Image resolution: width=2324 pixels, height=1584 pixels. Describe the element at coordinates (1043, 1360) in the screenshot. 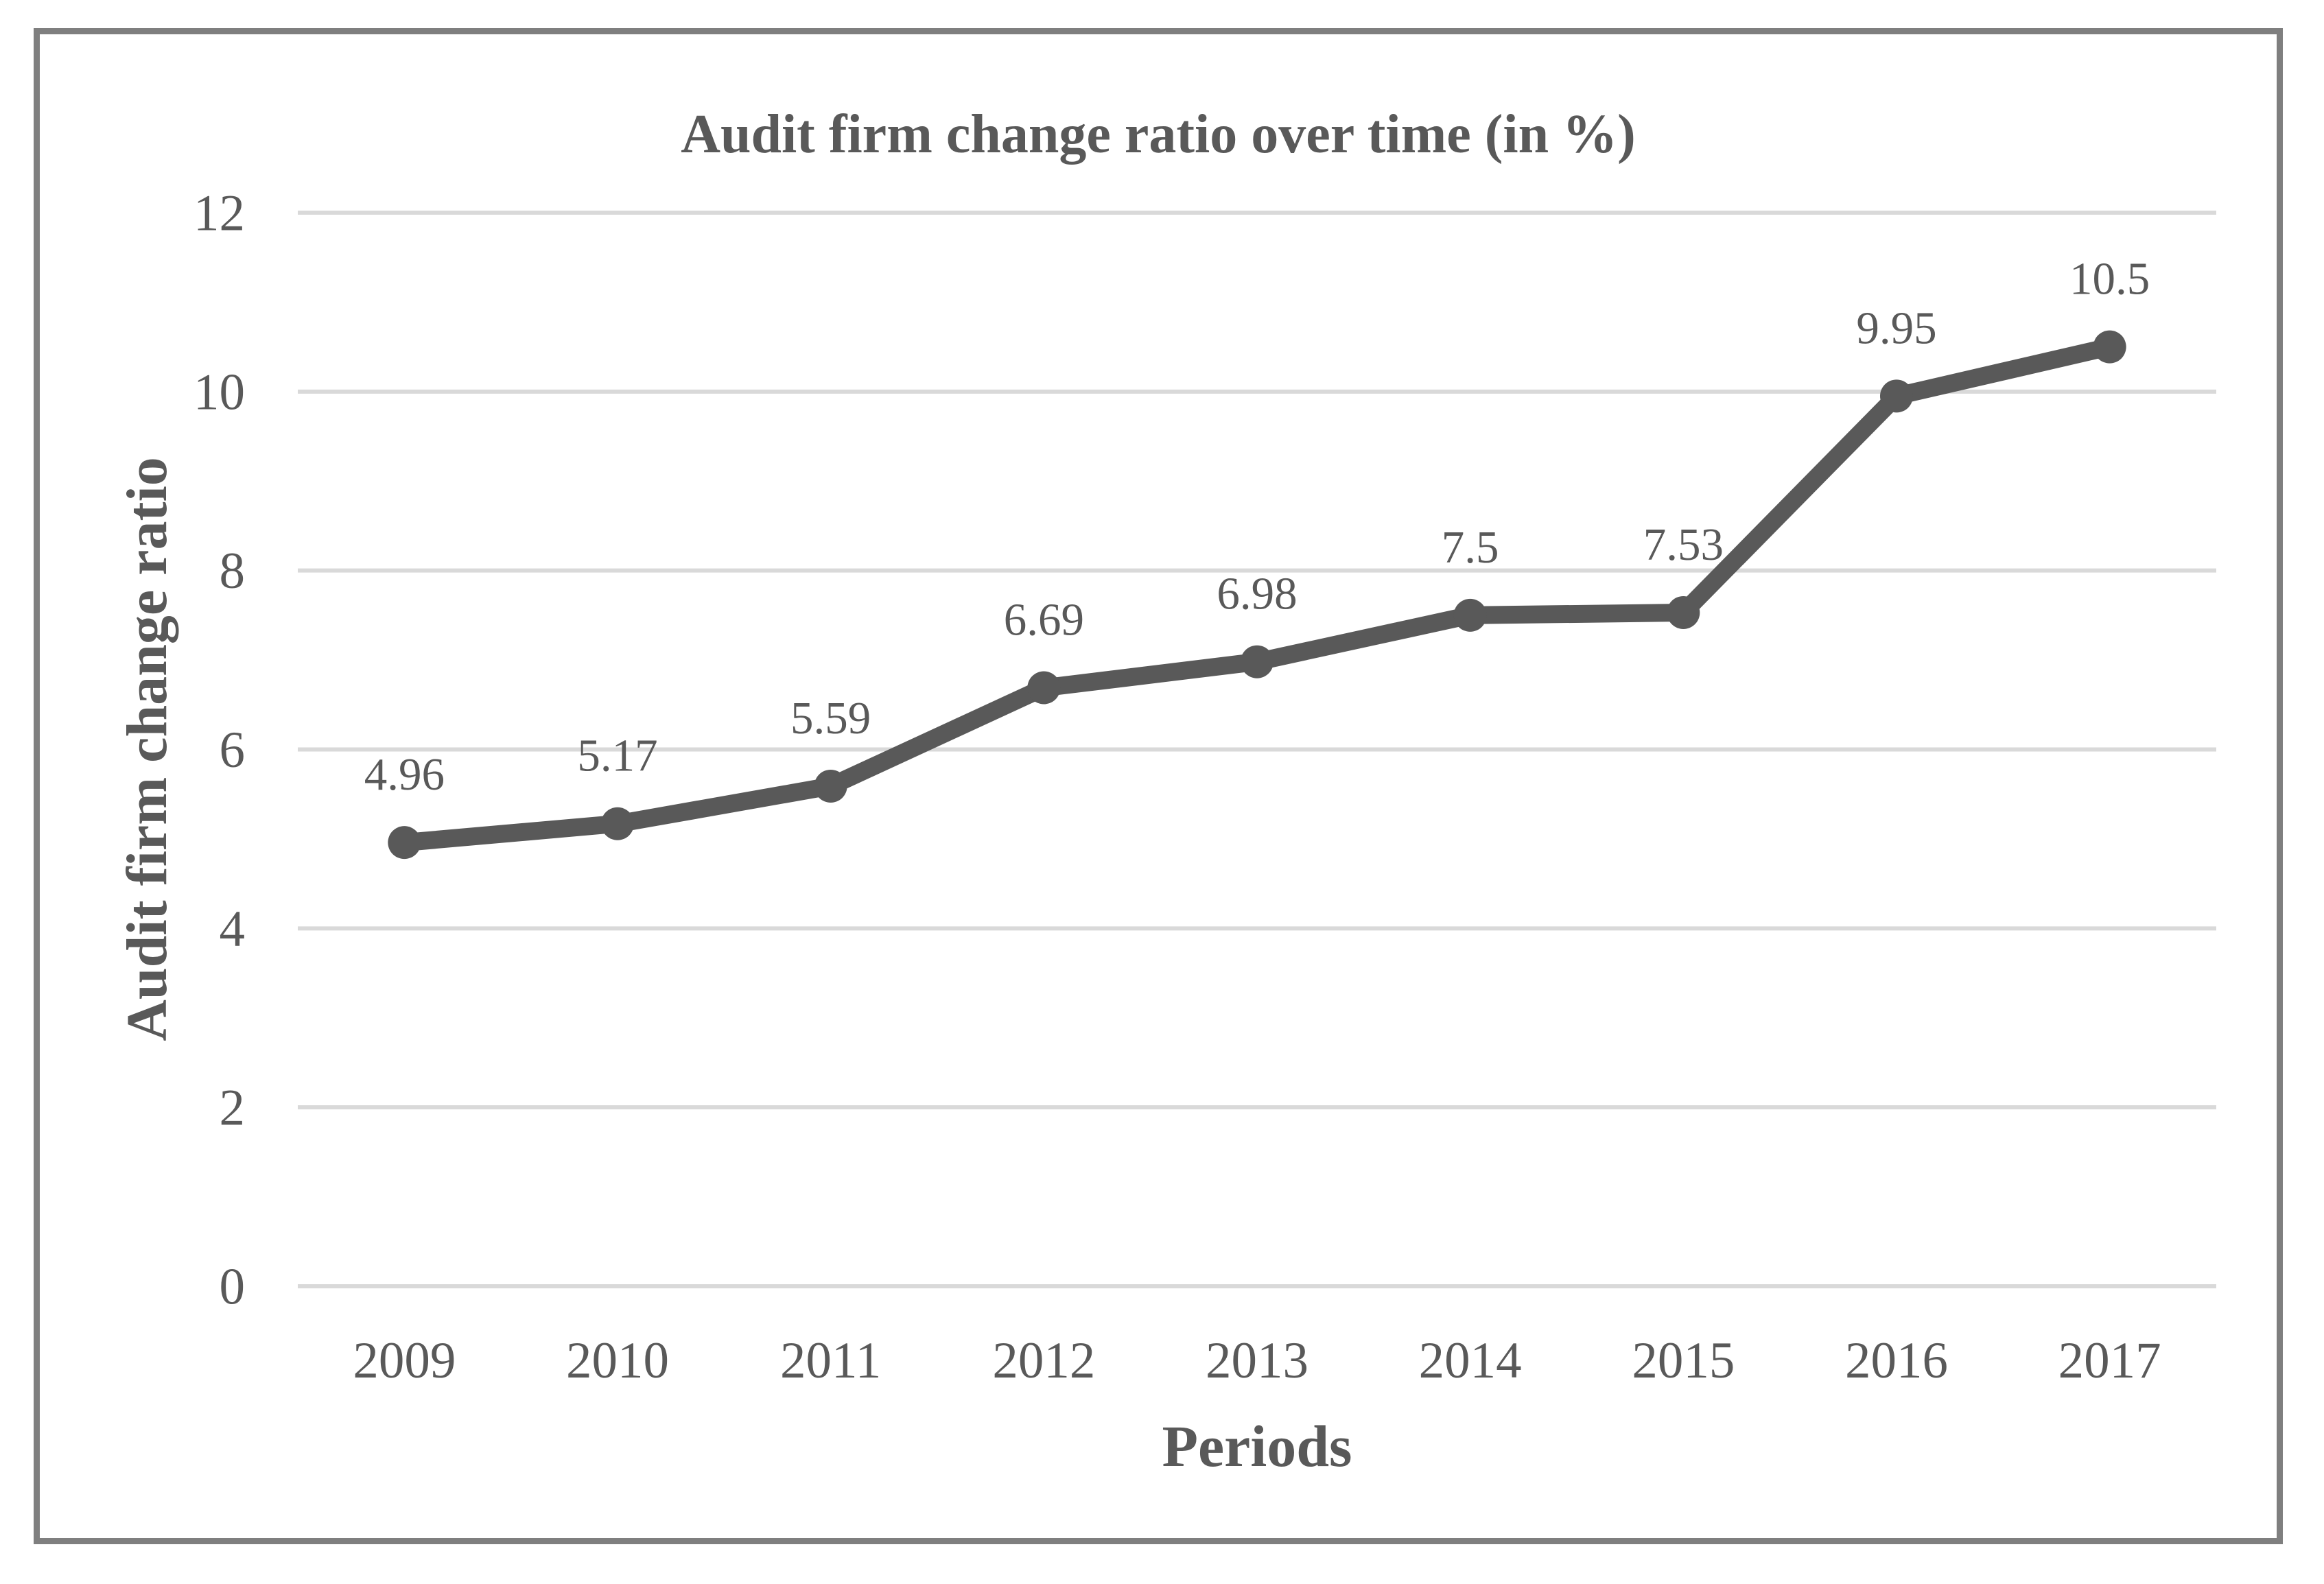

I see `x-tick-label: 2012` at that location.